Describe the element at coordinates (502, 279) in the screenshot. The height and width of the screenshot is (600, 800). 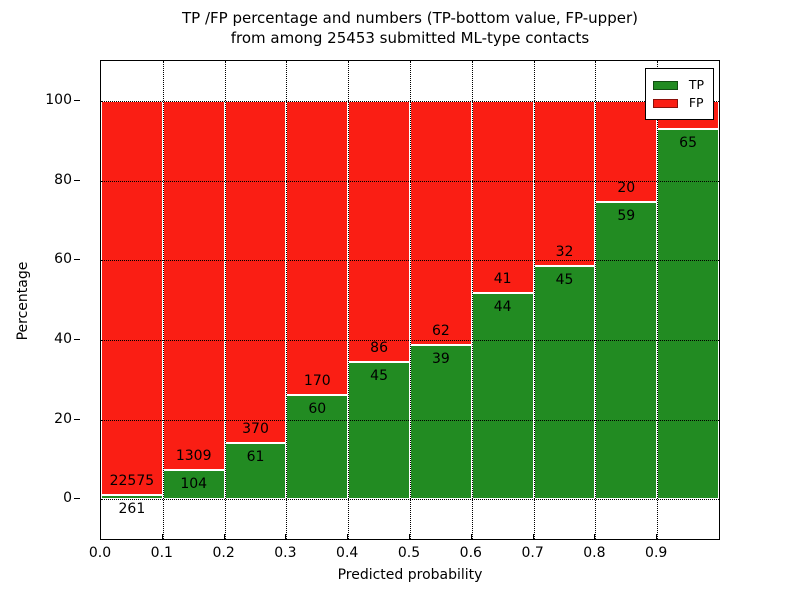
I see `fp-count-annotation: 41` at that location.